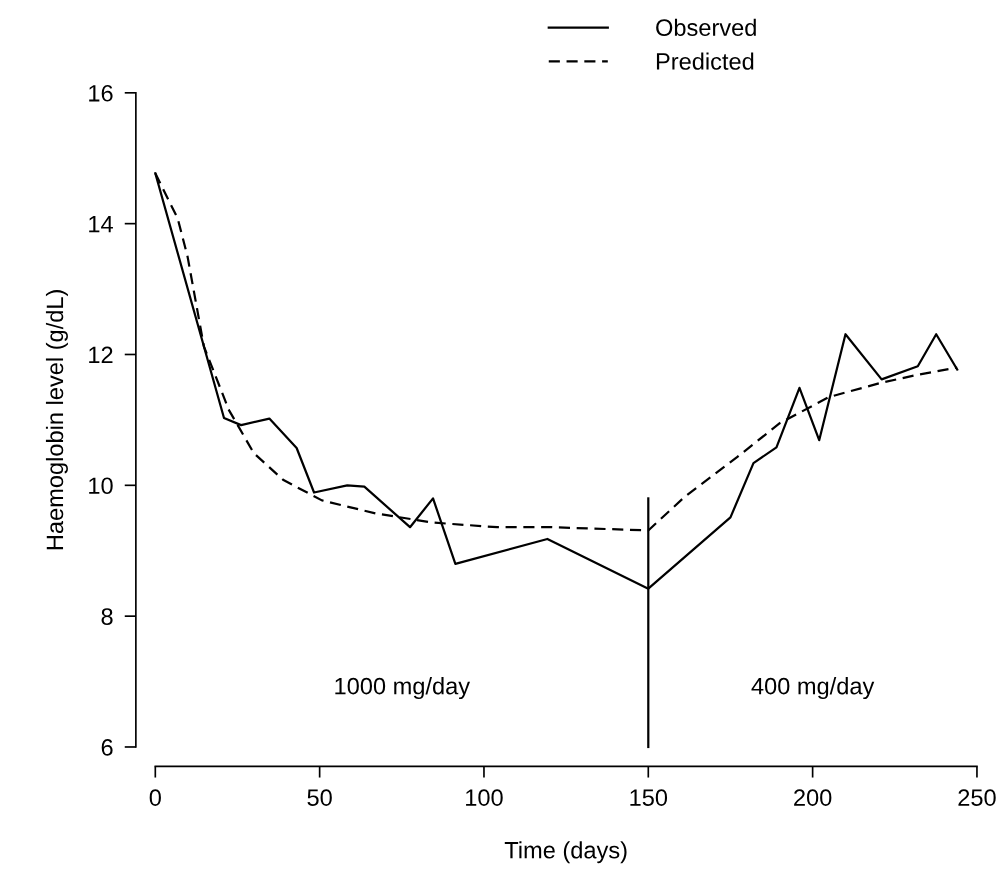 Image resolution: width=1002 pixels, height=884 pixels. What do you see at coordinates (101, 93) in the screenshot?
I see `y-tick-label: 16` at bounding box center [101, 93].